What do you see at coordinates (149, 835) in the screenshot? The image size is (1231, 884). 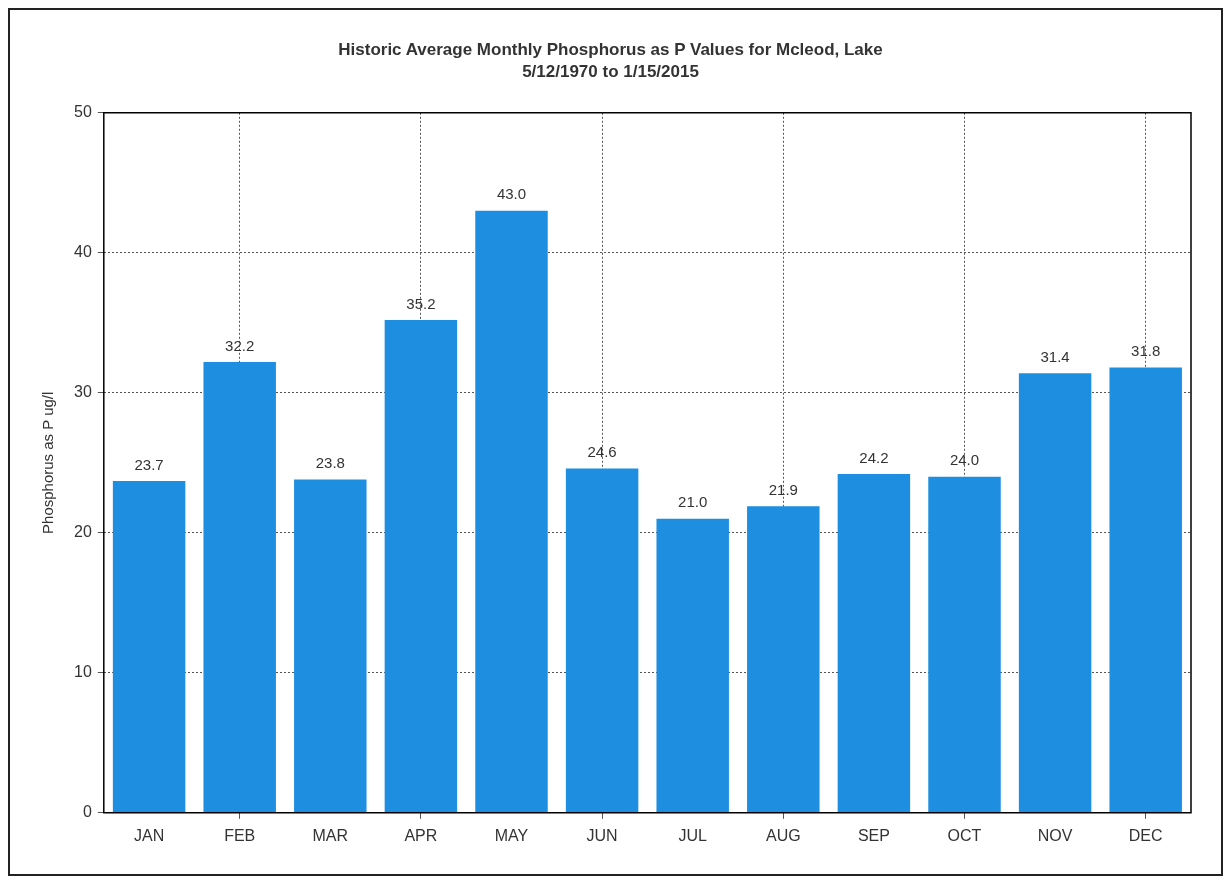 I see `x-tick-label: JAN` at bounding box center [149, 835].